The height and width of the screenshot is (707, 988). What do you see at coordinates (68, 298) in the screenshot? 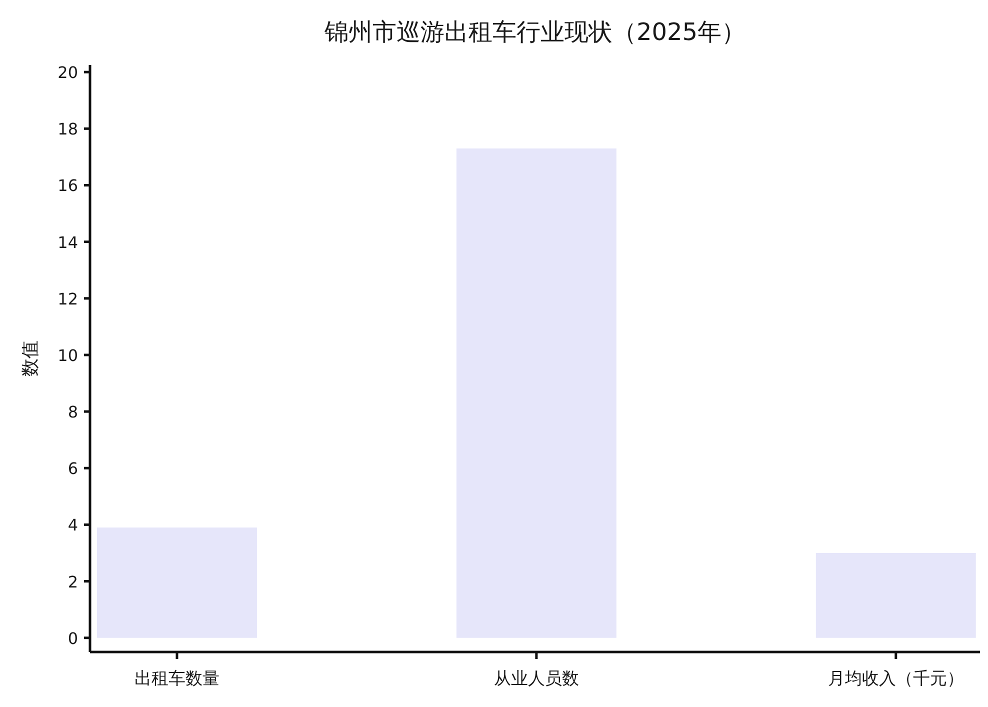
I see `y-tick-label: 12` at bounding box center [68, 298].